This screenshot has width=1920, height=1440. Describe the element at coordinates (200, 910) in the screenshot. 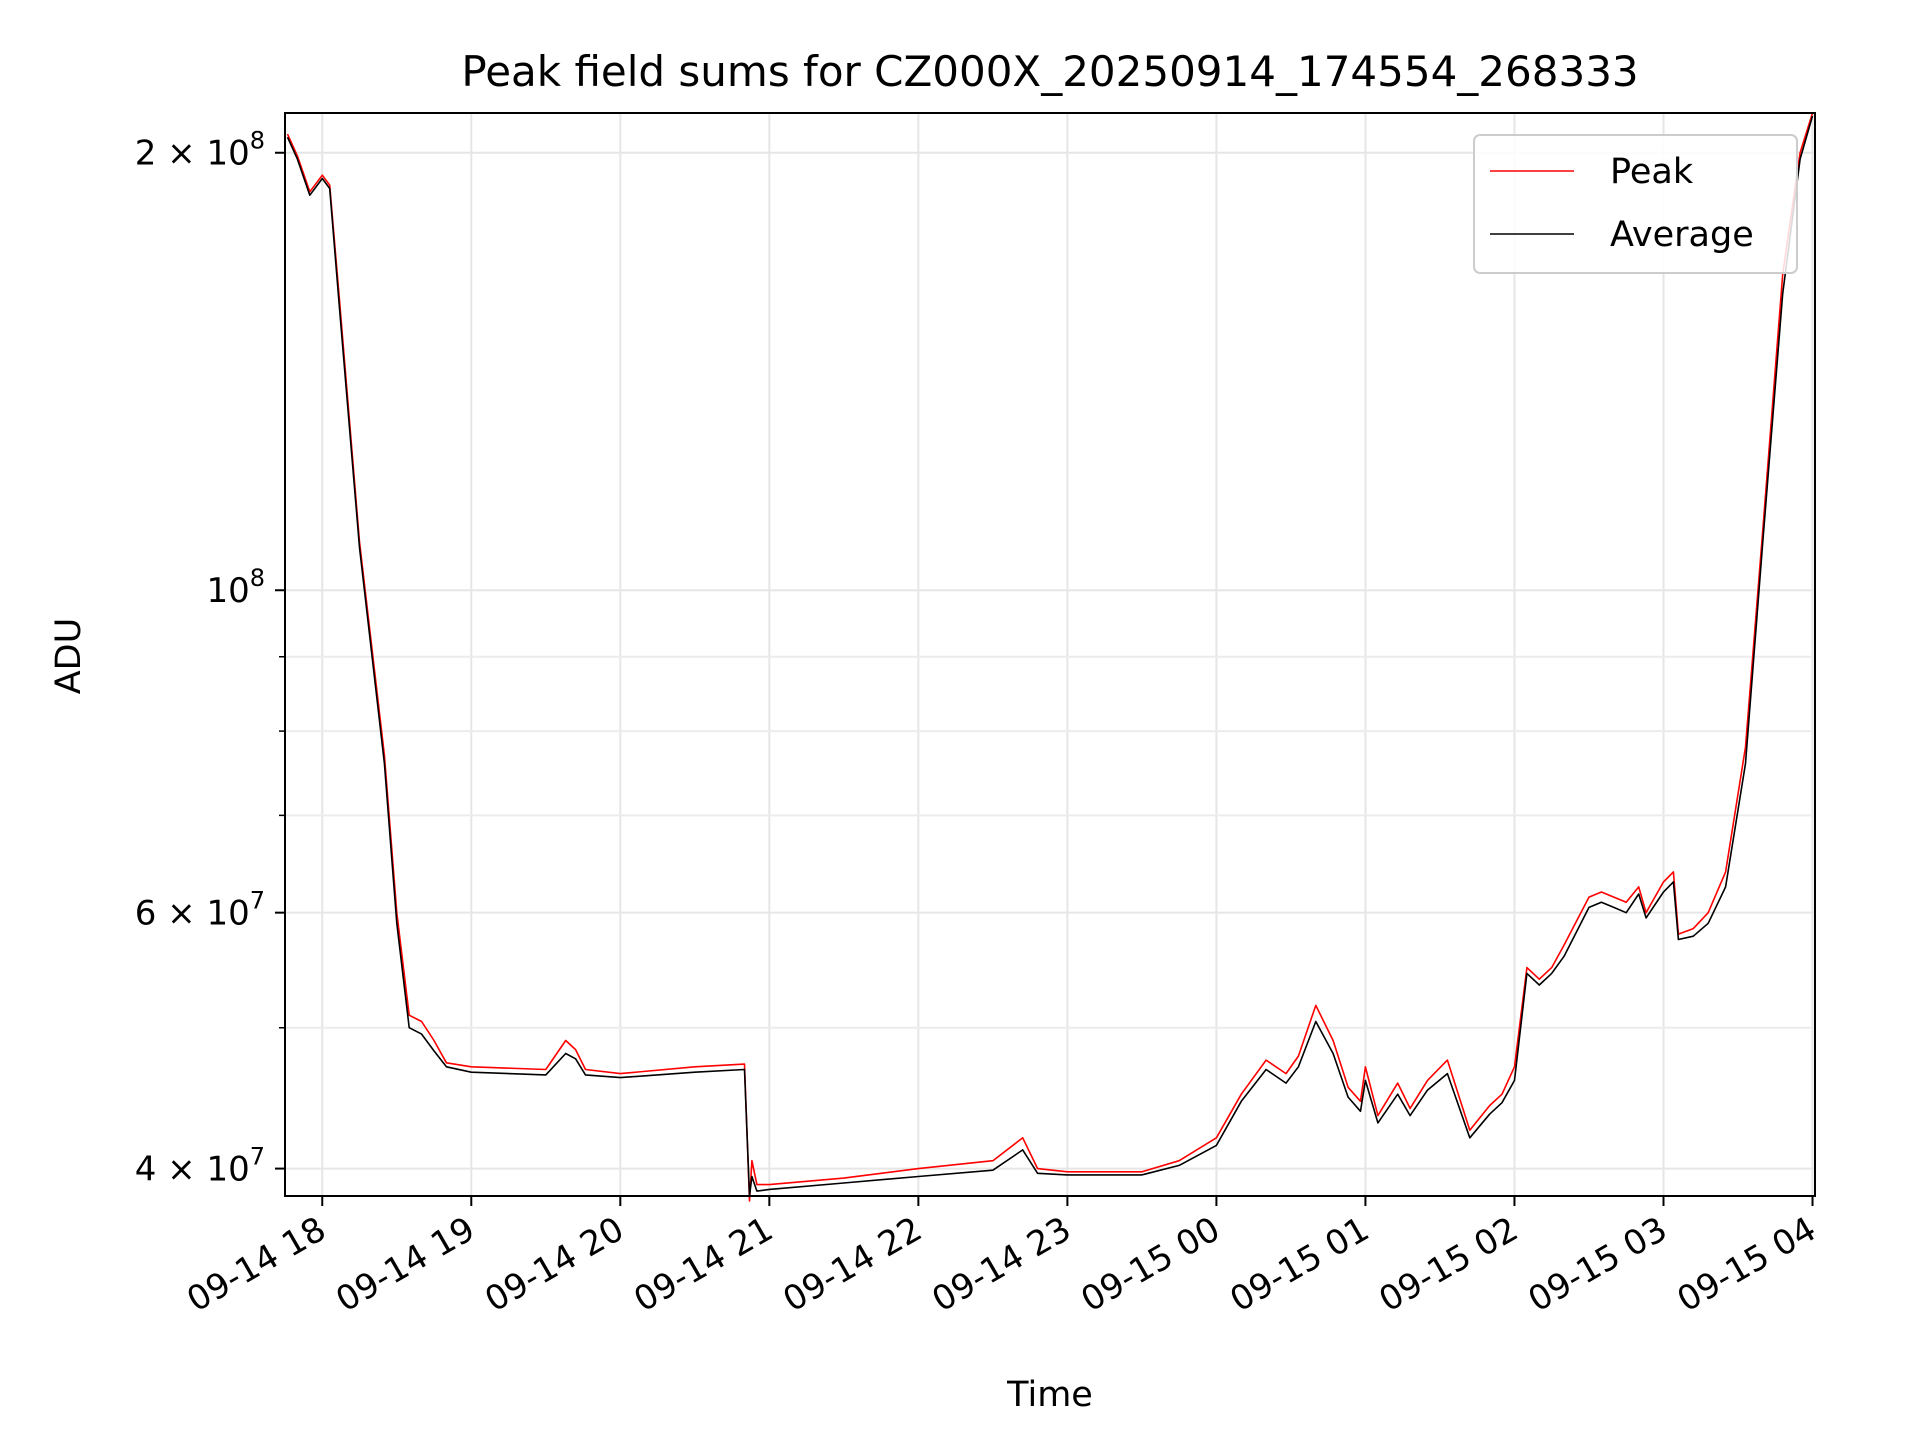

I see `y-tick-label: 6 × 107` at that location.